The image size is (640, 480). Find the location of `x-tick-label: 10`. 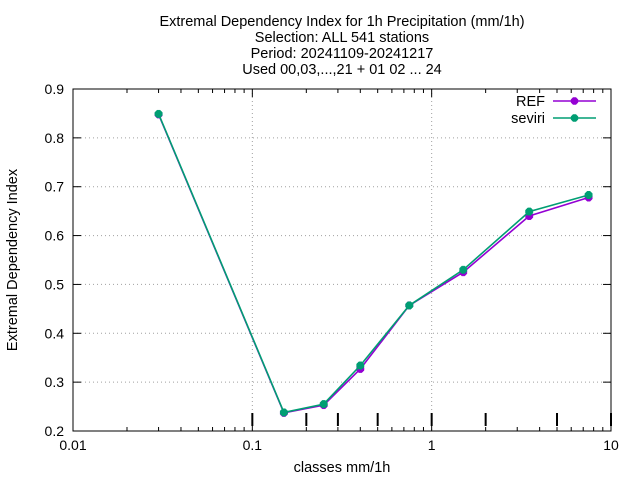

x-tick-label: 10 is located at coordinates (611, 445).